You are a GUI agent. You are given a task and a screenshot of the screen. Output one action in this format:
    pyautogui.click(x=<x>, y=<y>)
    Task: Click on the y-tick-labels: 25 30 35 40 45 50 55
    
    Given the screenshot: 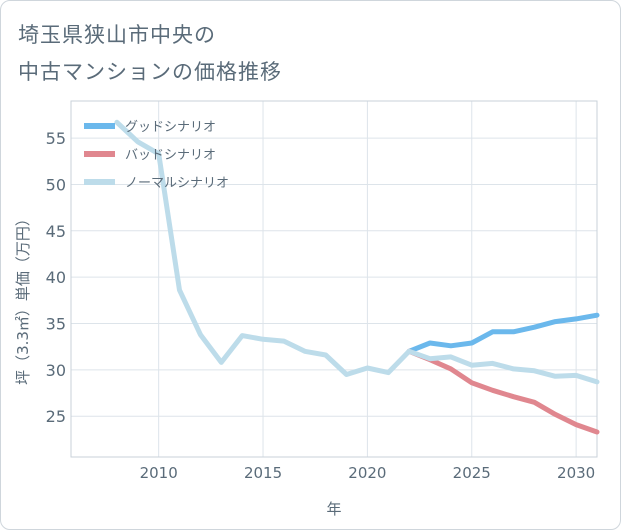 What is the action you would take?
    pyautogui.click(x=56, y=277)
    